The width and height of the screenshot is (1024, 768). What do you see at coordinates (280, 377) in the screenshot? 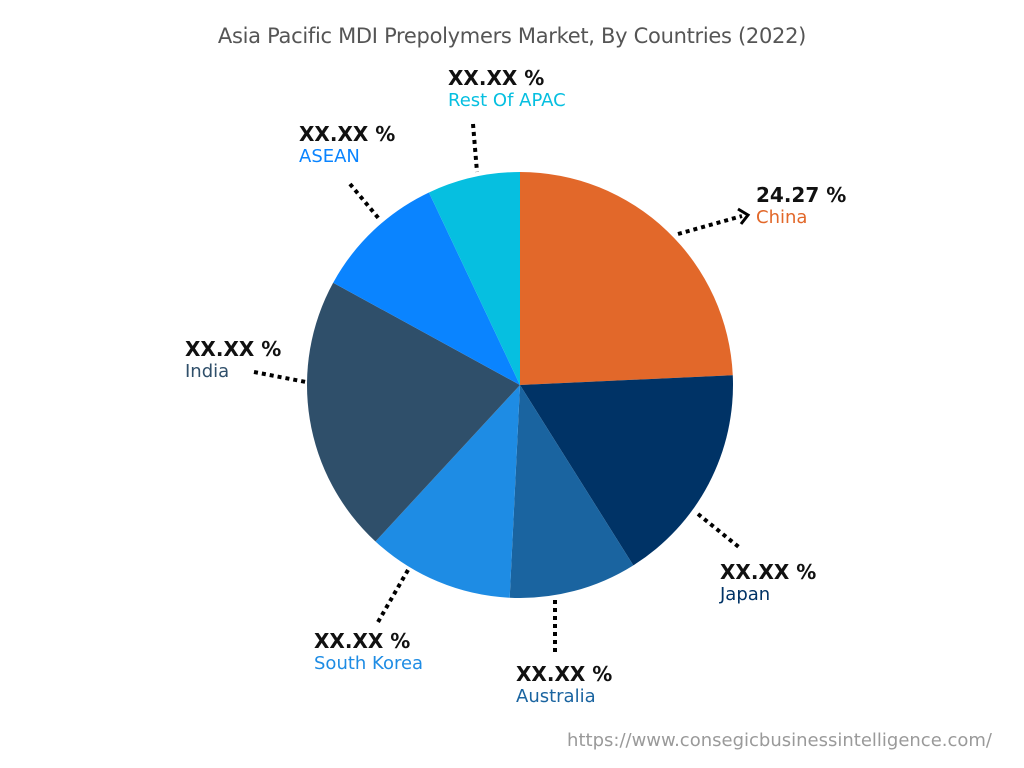
I see `leader-line-india` at bounding box center [280, 377].